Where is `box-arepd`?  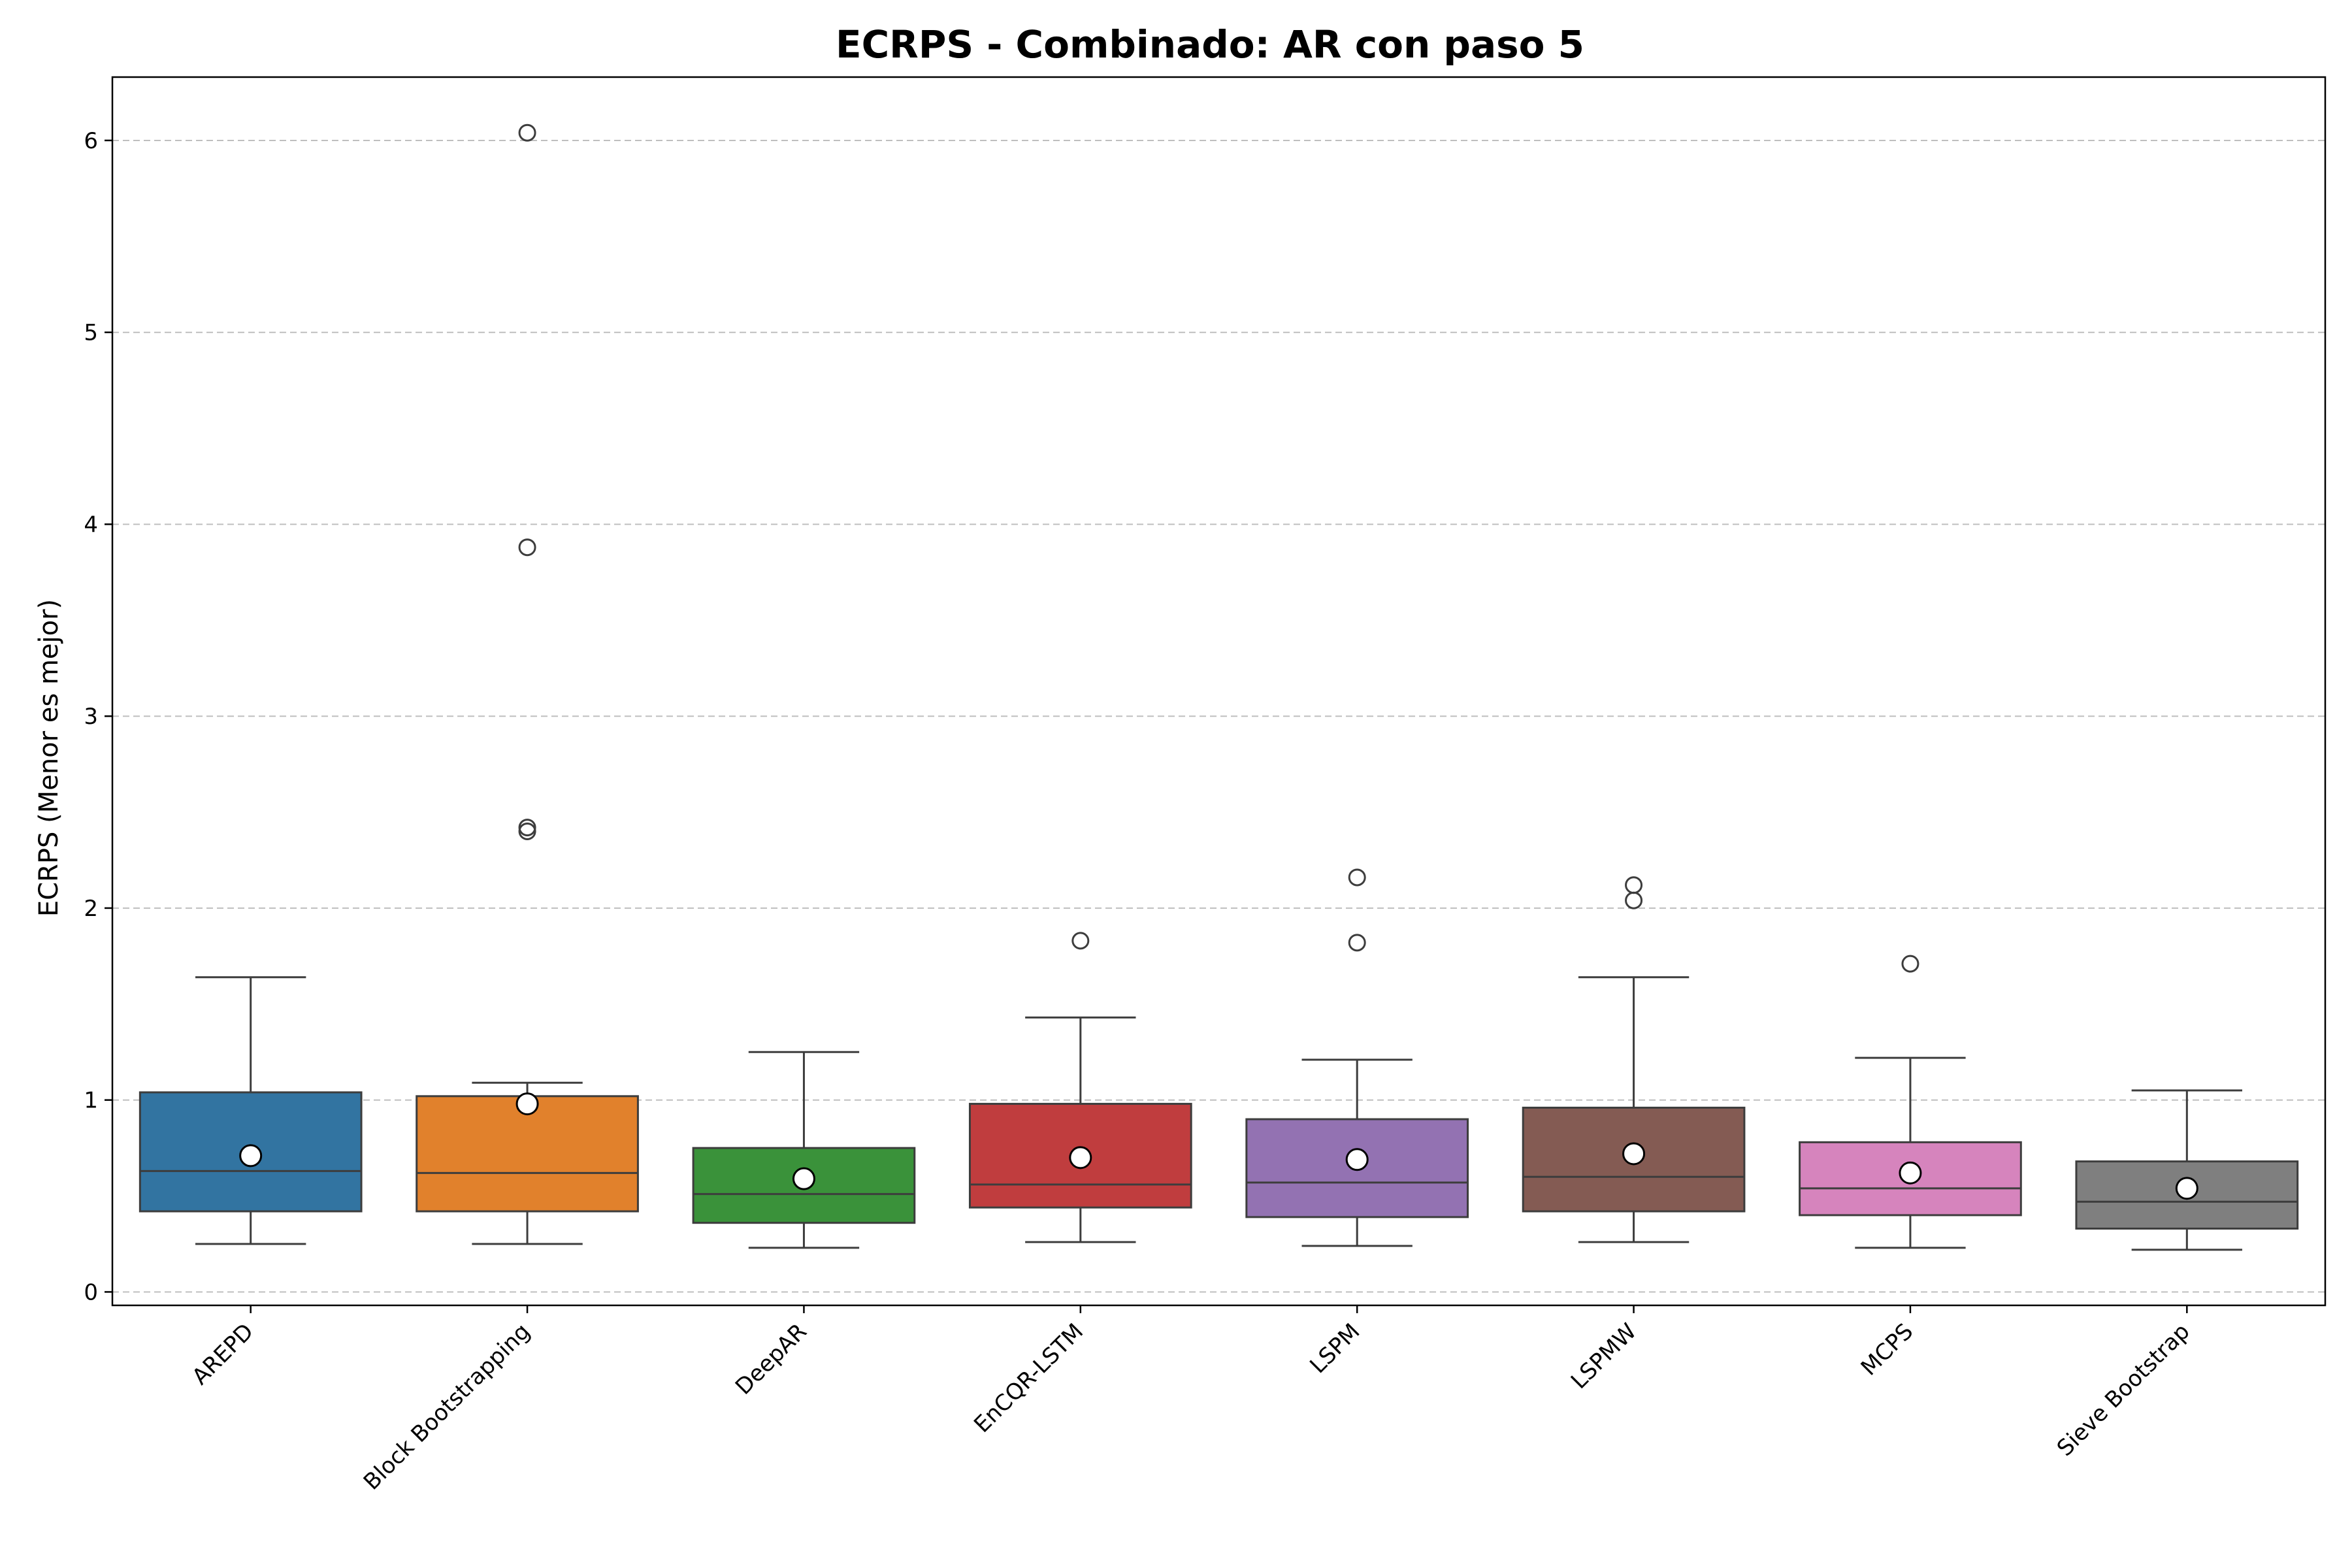 box-arepd is located at coordinates (251, 1110).